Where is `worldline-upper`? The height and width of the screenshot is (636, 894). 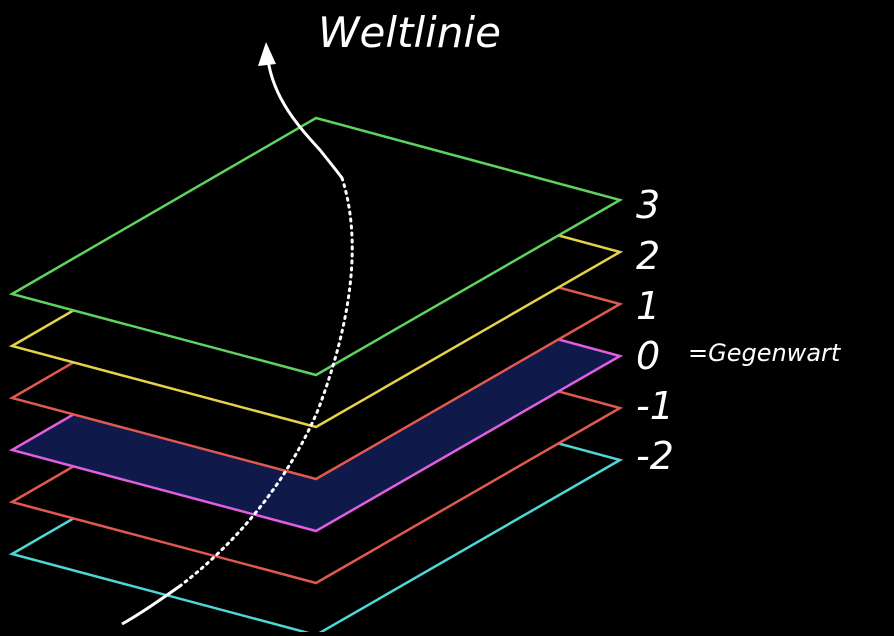 worldline-upper is located at coordinates (305, 119).